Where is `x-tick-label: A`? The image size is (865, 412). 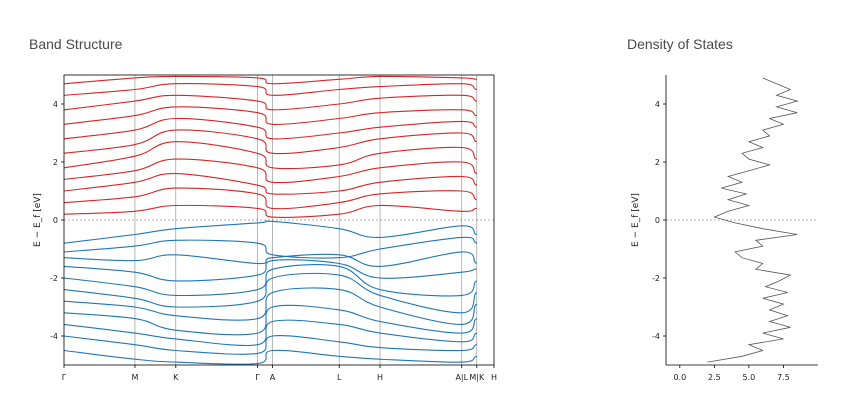
x-tick-label: A is located at coordinates (273, 377).